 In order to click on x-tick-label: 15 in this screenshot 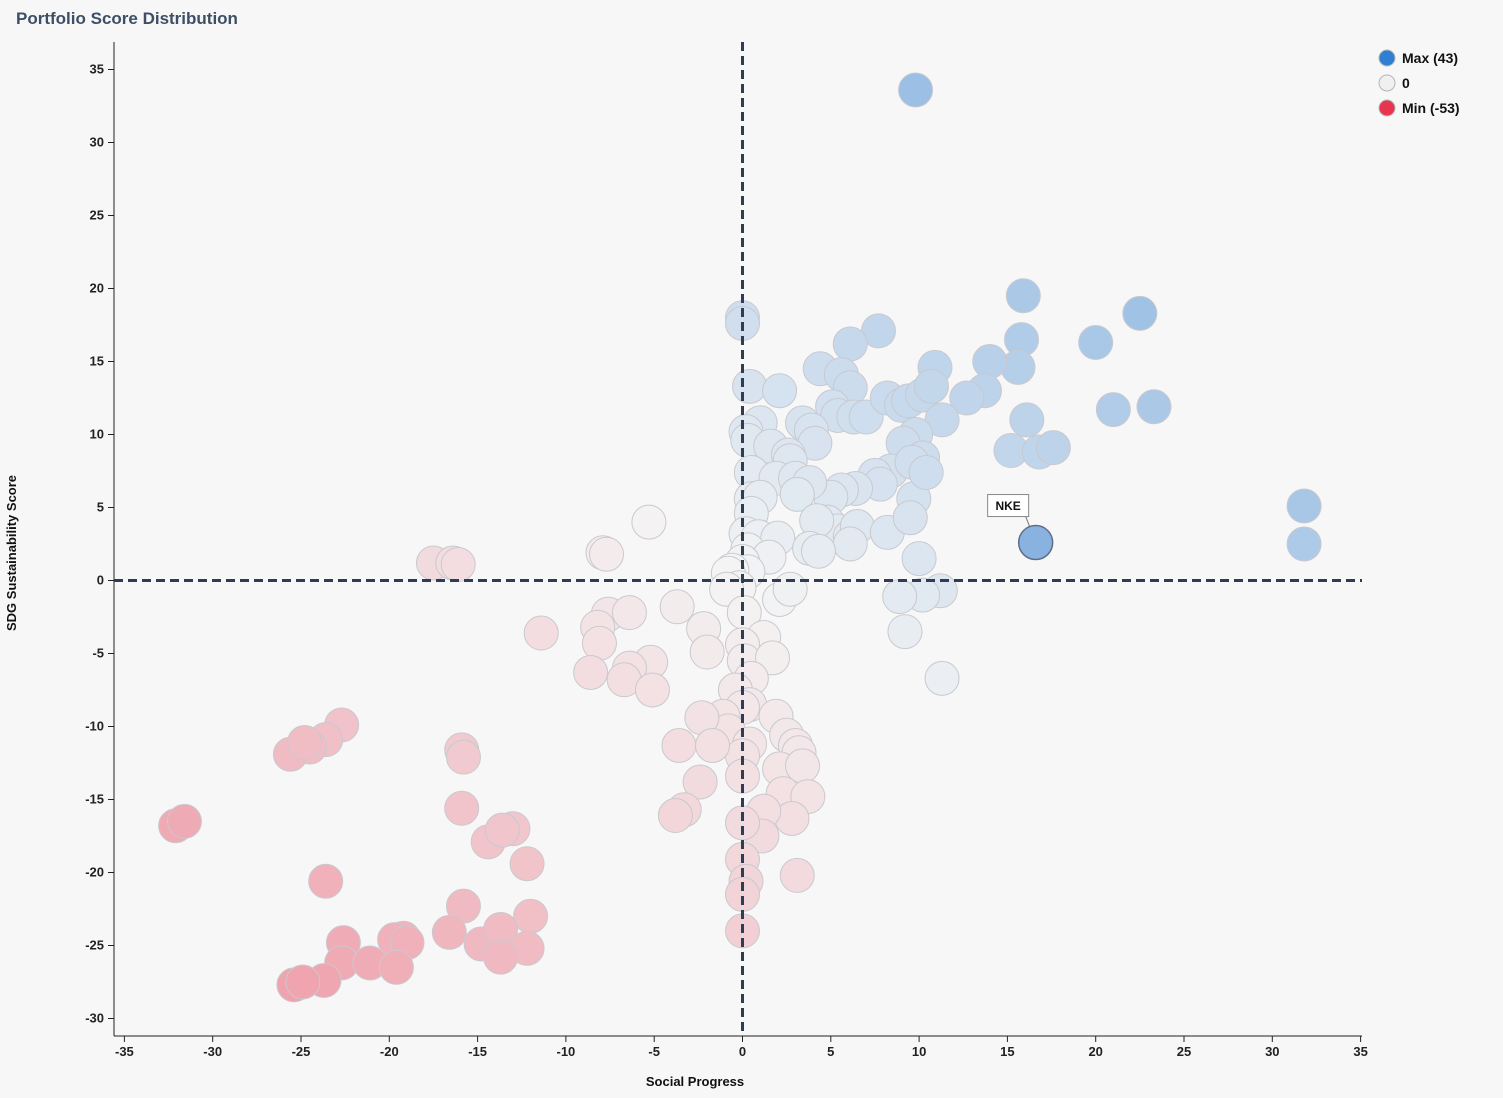, I will do `click(1007, 1051)`.